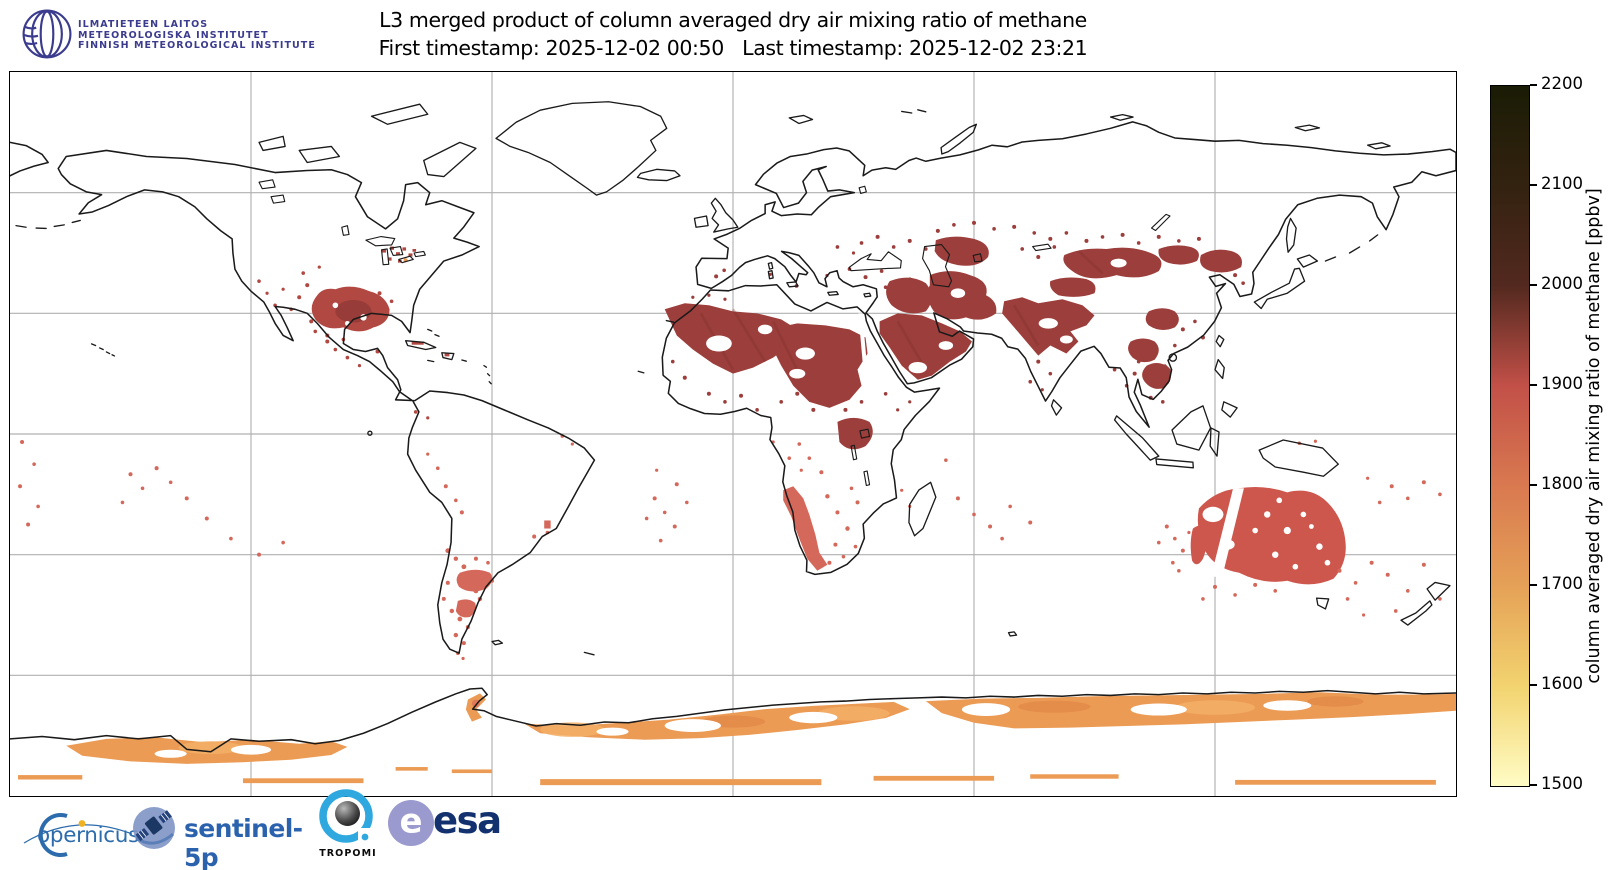 This screenshot has width=1621, height=870. Describe the element at coordinates (173, 35) in the screenshot. I see `fmi-name-sv: METEOROLOGISKA INSTITUTET` at that location.